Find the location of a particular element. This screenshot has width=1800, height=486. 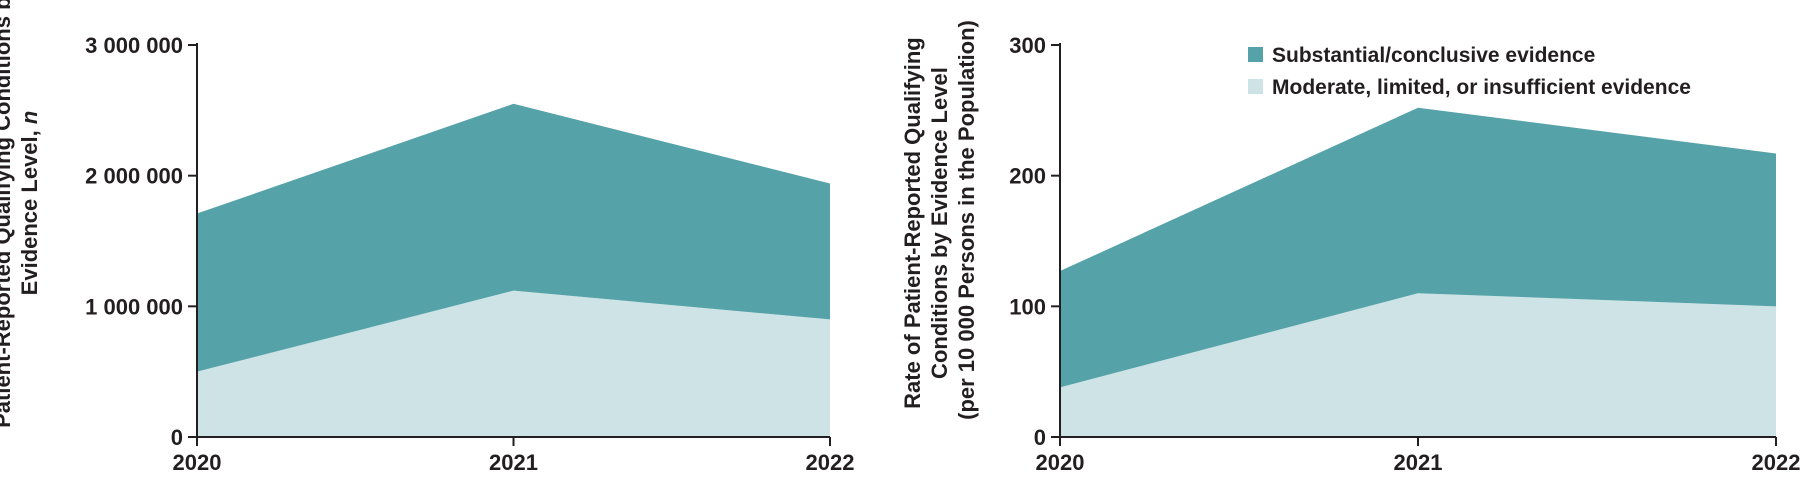

y-tick-label: 100 is located at coordinates (1027, 306).